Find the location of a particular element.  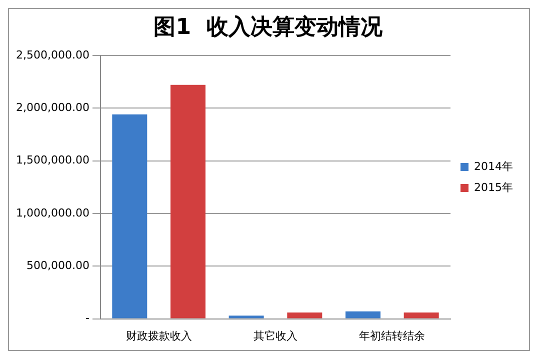

y-tick-label: 2,500,000.00 is located at coordinates (53, 55).